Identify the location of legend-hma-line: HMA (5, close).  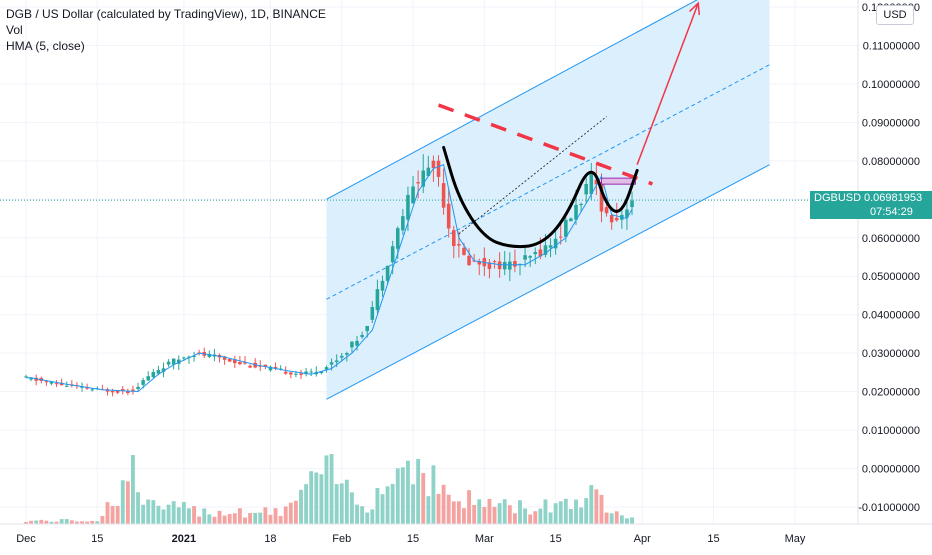
(45, 46).